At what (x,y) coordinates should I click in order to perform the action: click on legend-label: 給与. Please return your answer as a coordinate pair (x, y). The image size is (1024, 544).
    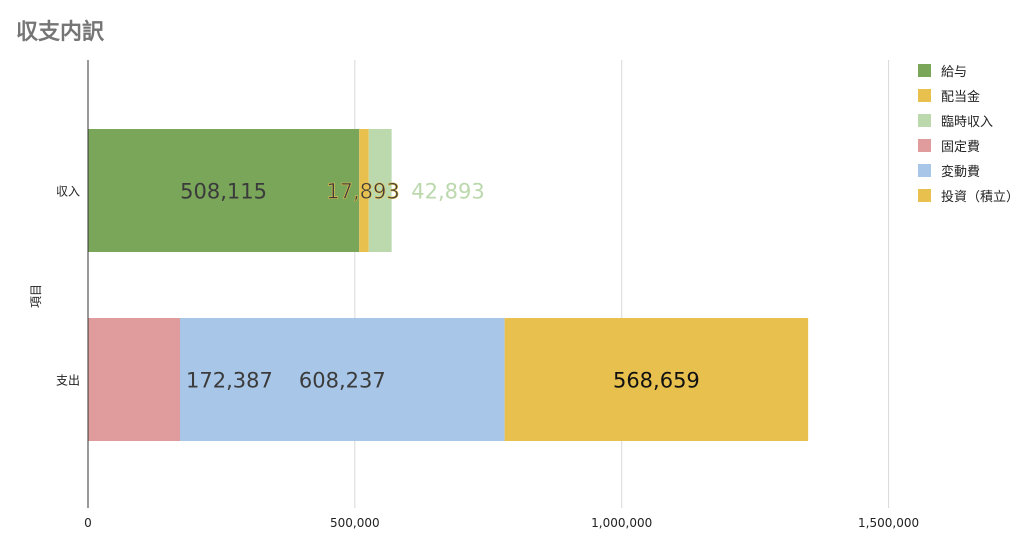
    Looking at the image, I should click on (954, 72).